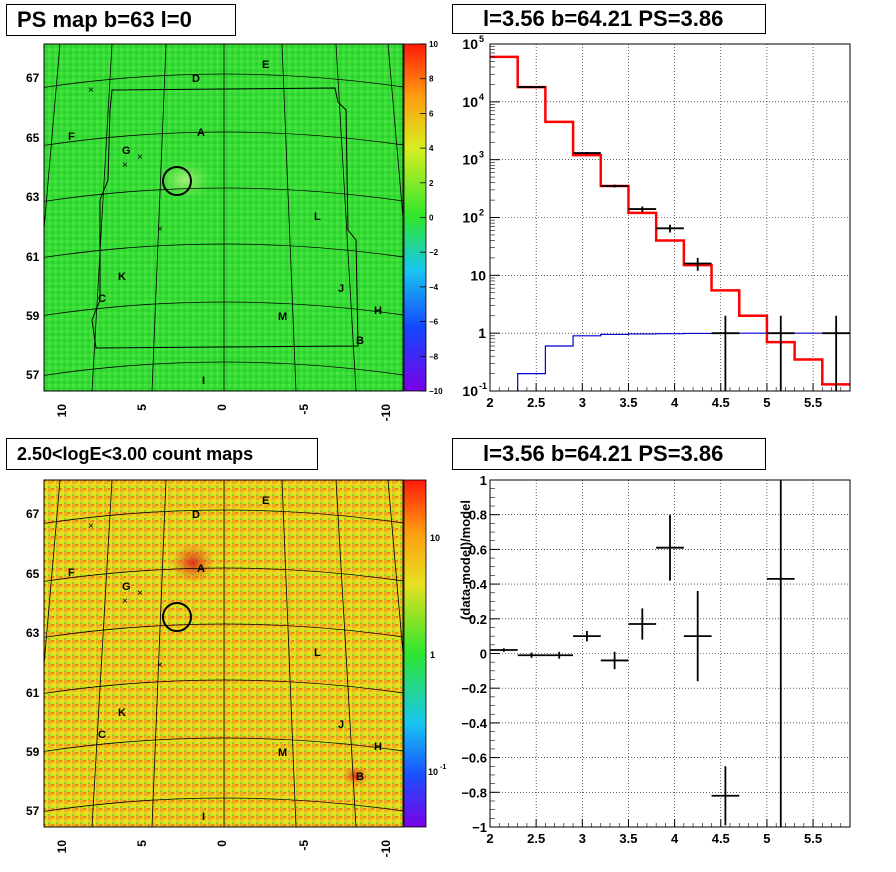  Describe the element at coordinates (431, 218) in the screenshot. I see `ps-map-cbar-tick-5: 0` at that location.